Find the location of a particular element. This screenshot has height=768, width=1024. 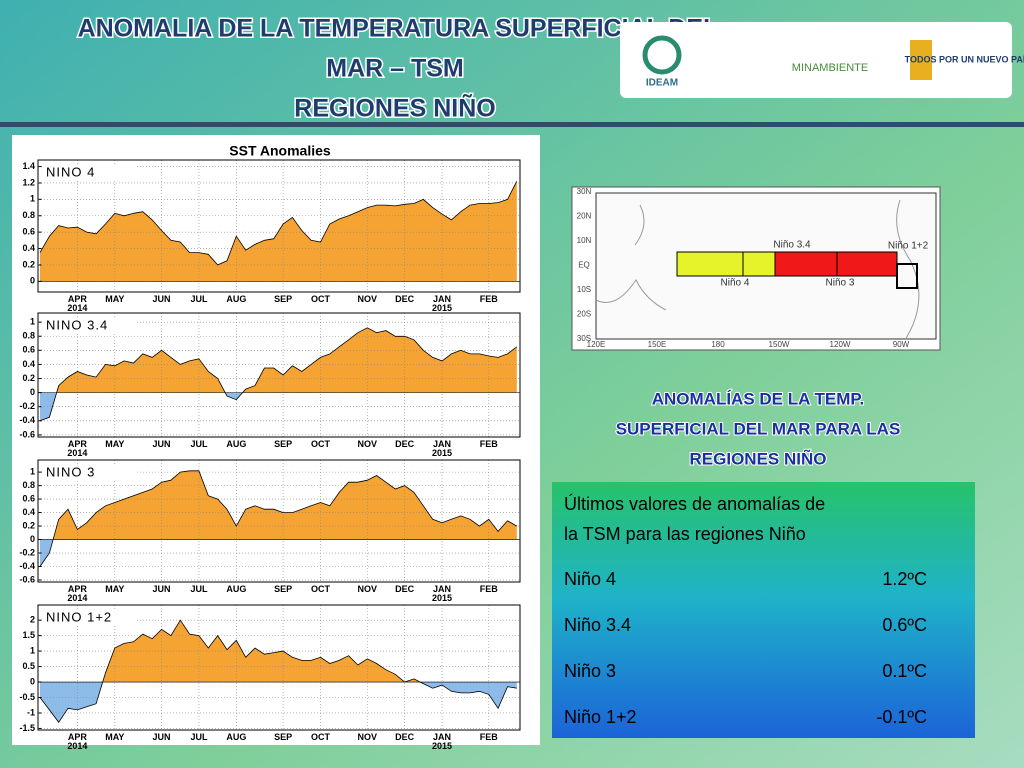

lon-label: 150E is located at coordinates (657, 344).